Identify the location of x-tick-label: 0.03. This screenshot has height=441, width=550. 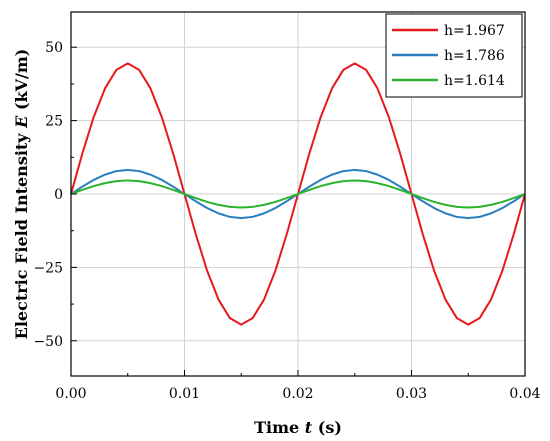
(411, 394).